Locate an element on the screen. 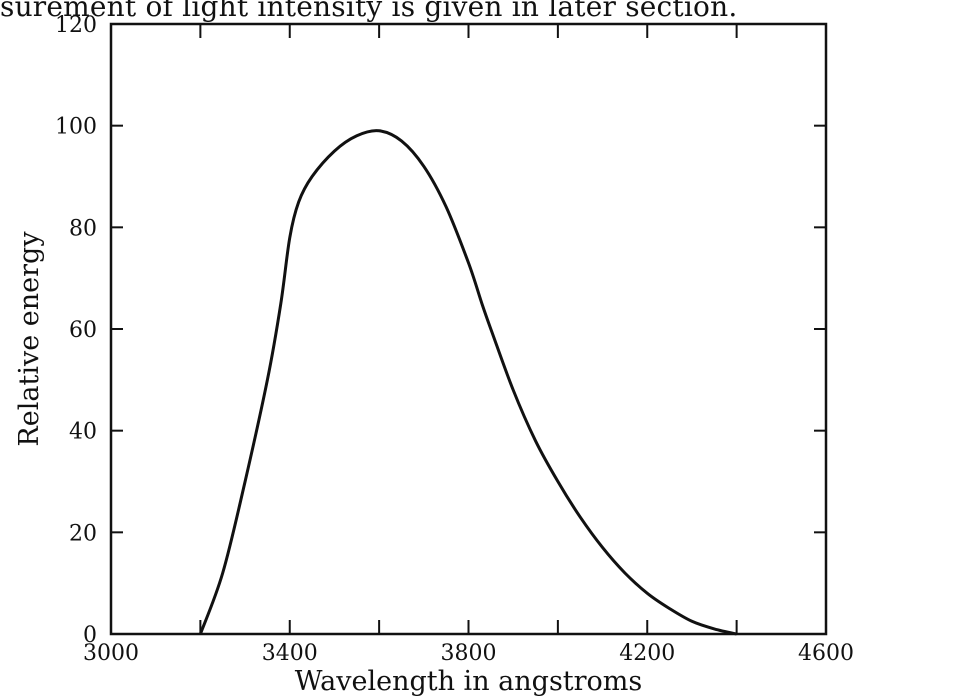  y-tick-label: 0 is located at coordinates (90, 635).